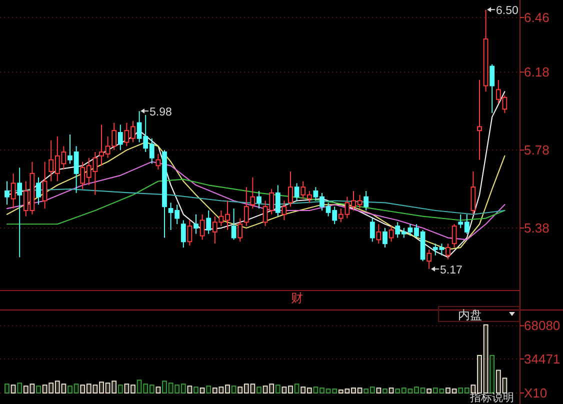 The width and height of the screenshot is (563, 404). I want to click on annotation: 5.17, so click(451, 270).